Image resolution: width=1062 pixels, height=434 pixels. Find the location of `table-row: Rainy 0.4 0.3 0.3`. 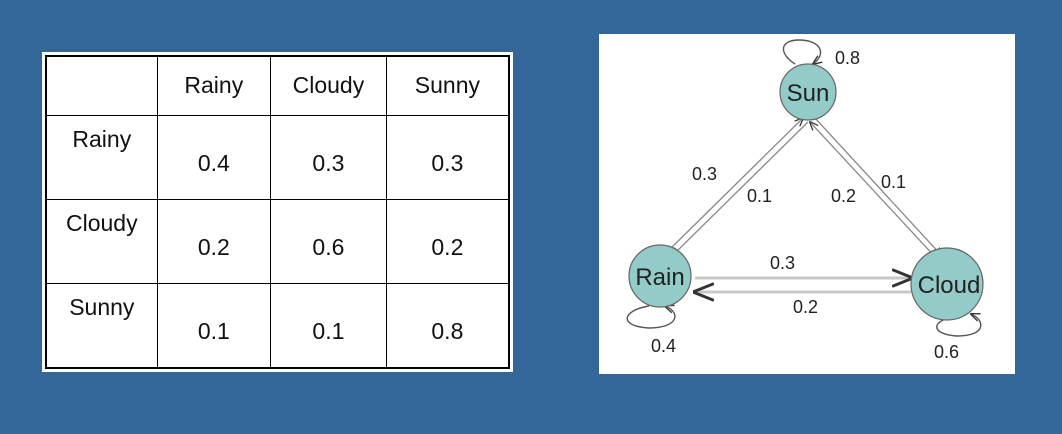

table-row: Rainy 0.4 0.3 0.3 is located at coordinates (277, 157).